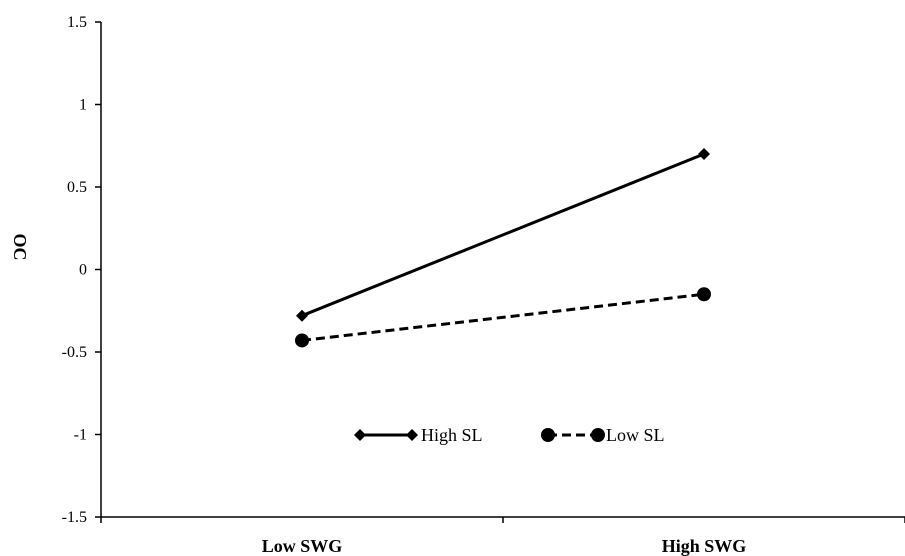  I want to click on y-axis-title: OC, so click(20, 247).